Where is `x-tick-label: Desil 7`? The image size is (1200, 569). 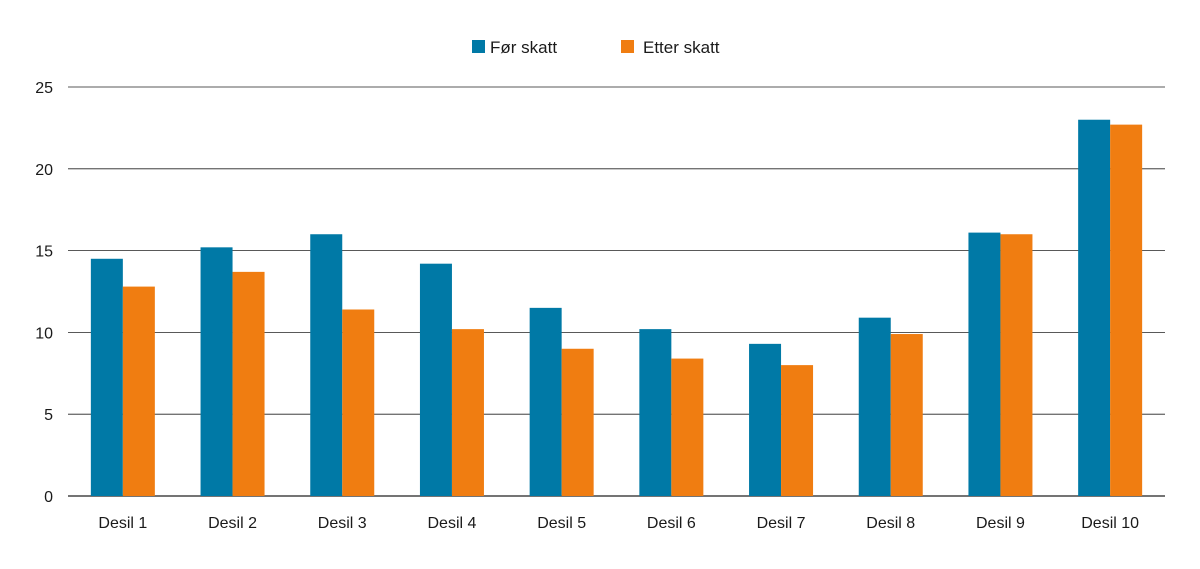 x-tick-label: Desil 7 is located at coordinates (781, 523).